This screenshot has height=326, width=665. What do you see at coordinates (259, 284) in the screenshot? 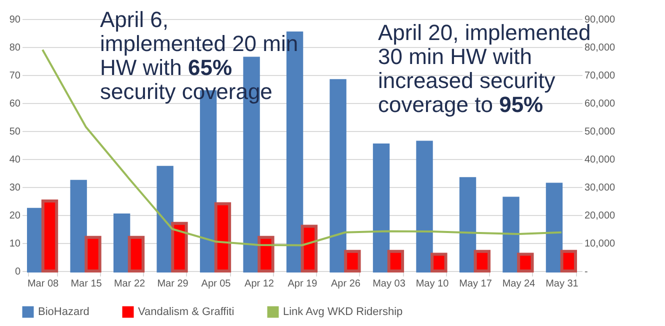
I see `x-tick-label: Apr 12` at bounding box center [259, 284].